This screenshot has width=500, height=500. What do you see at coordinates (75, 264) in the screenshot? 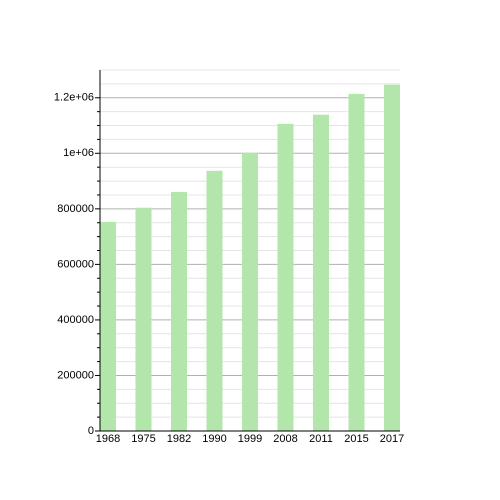
I see `y-tick-label: 600000` at bounding box center [75, 264].